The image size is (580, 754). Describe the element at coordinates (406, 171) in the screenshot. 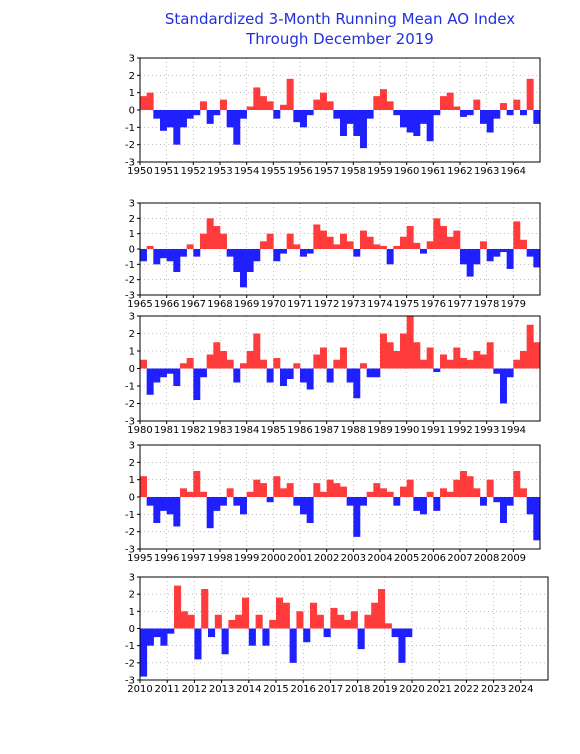

I see `x-tick-label: 1960` at that location.